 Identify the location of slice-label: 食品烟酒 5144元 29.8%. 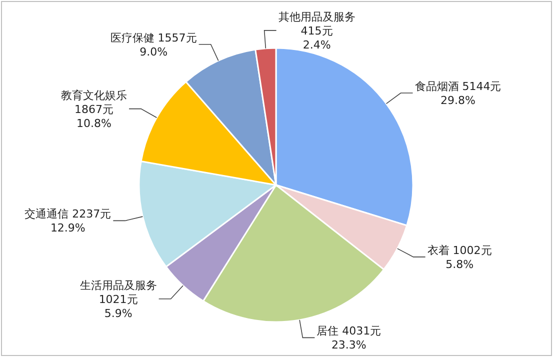
(458, 94).